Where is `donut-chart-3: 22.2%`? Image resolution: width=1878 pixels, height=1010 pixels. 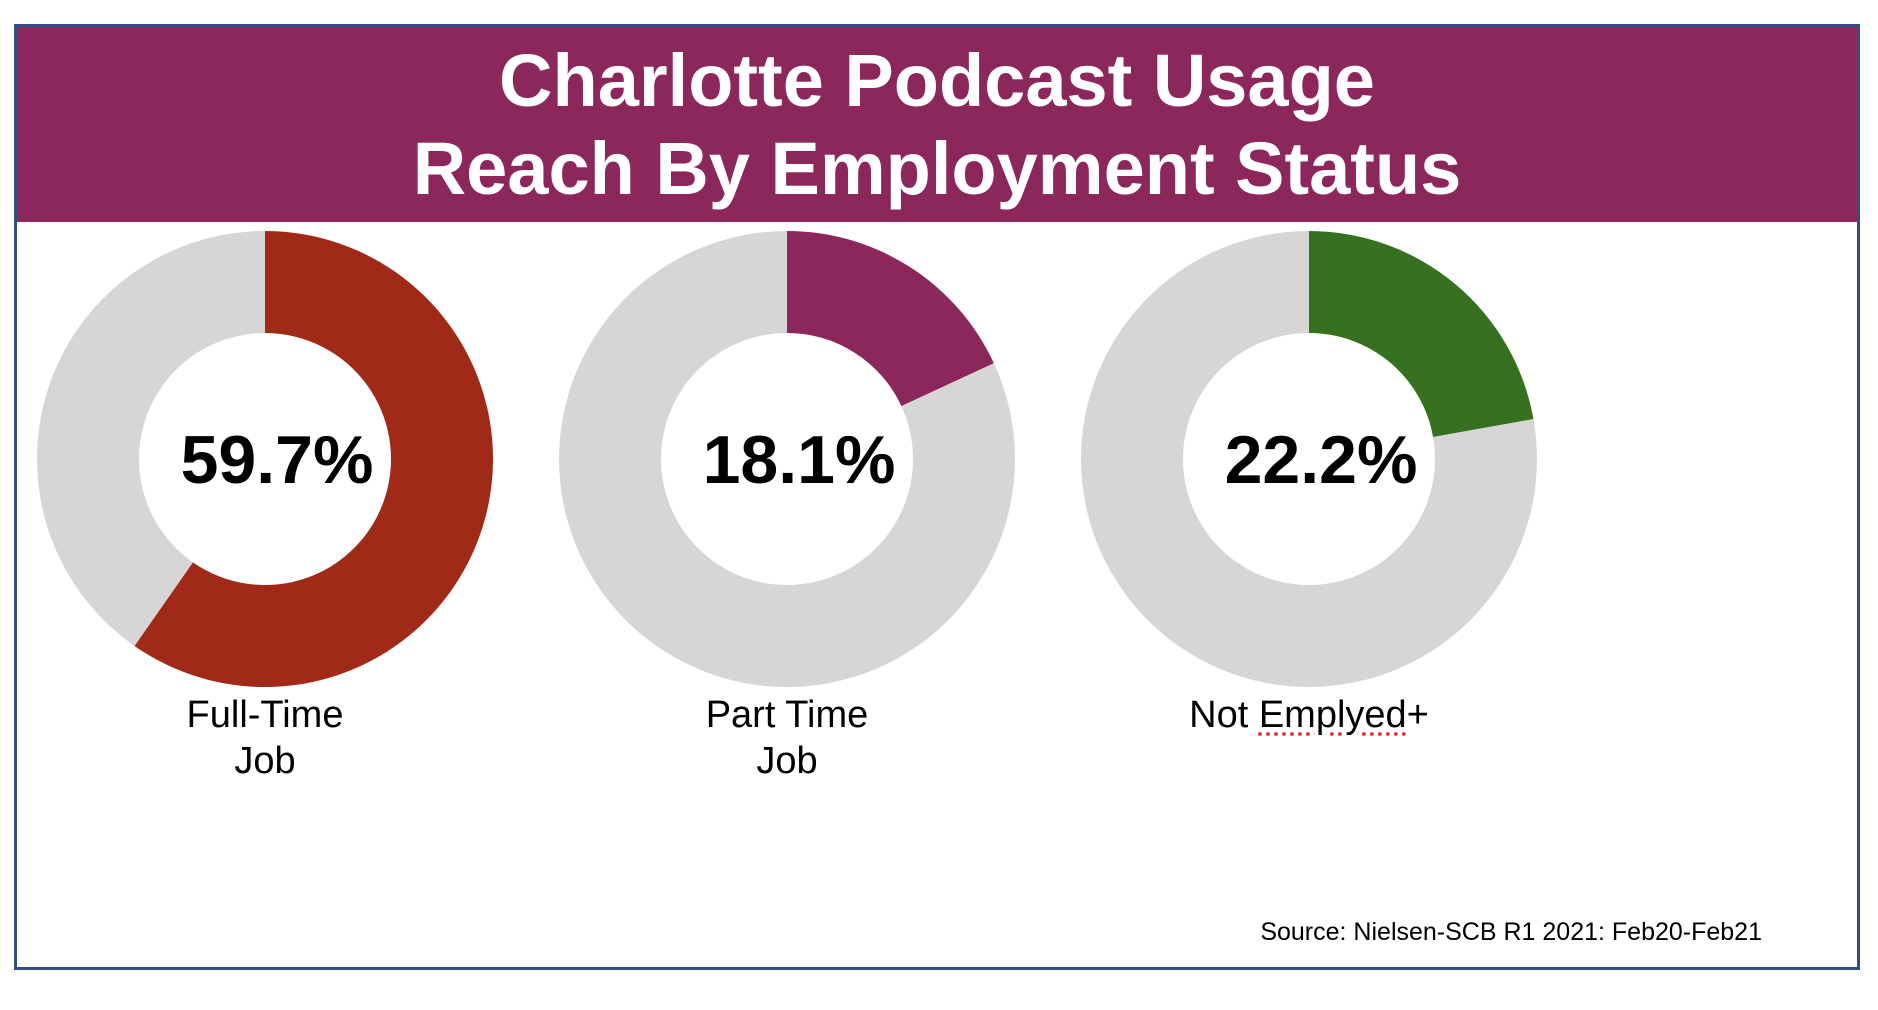
donut-chart-3: 22.2% is located at coordinates (1309, 459).